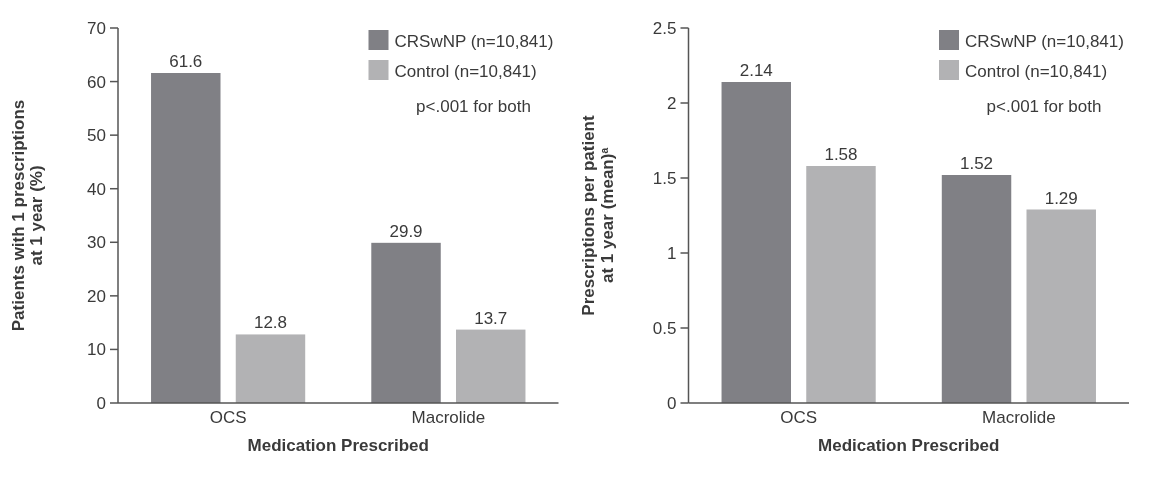  What do you see at coordinates (96, 296) in the screenshot?
I see `y-tick-label: 20` at bounding box center [96, 296].